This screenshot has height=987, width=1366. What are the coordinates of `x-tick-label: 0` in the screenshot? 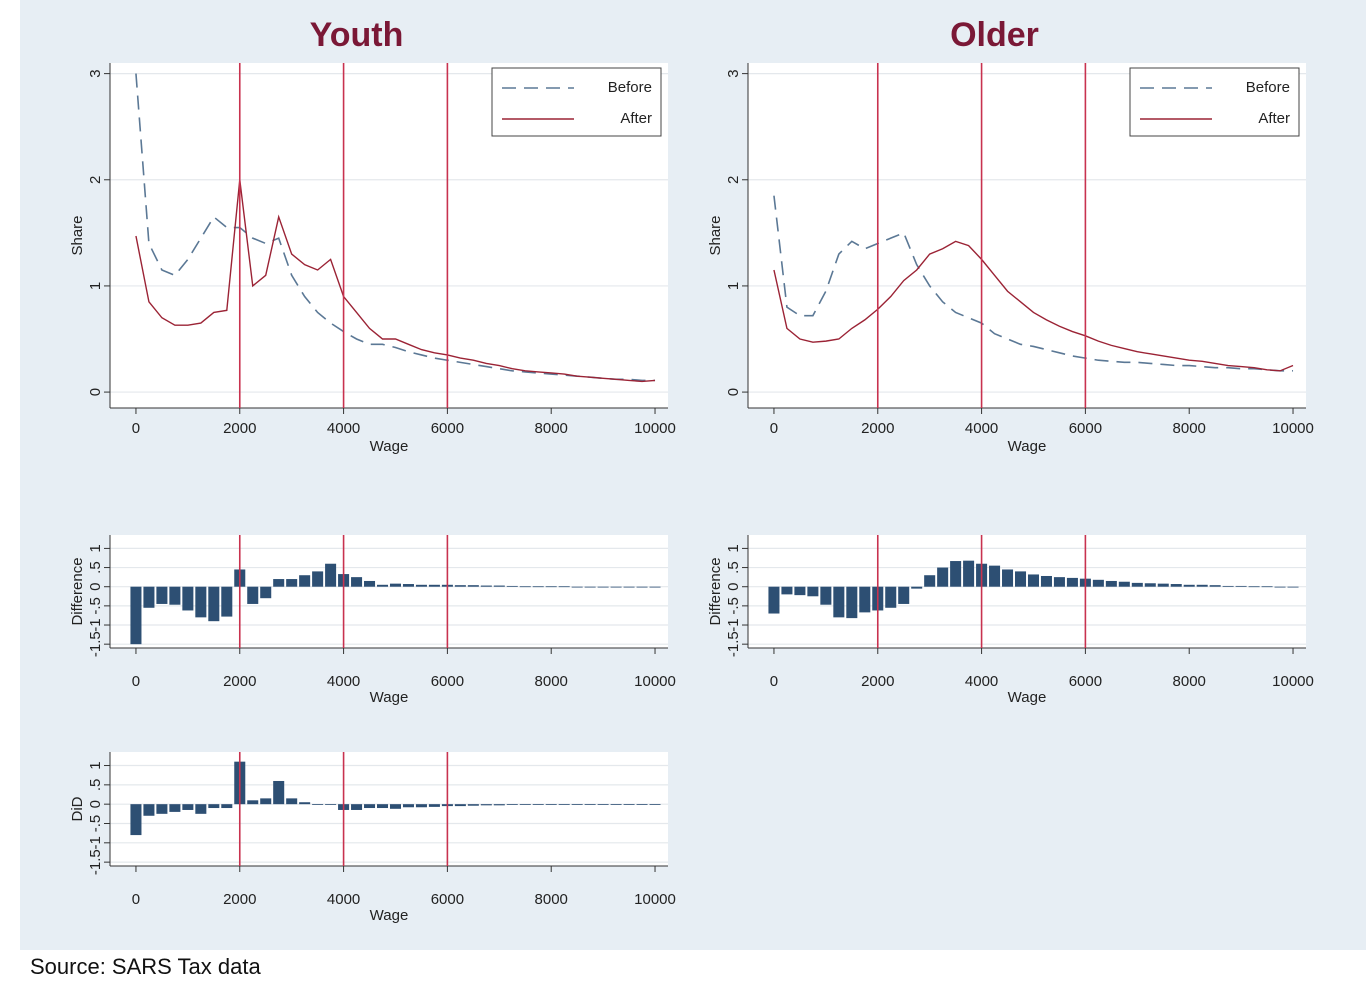 It's located at (136, 681).